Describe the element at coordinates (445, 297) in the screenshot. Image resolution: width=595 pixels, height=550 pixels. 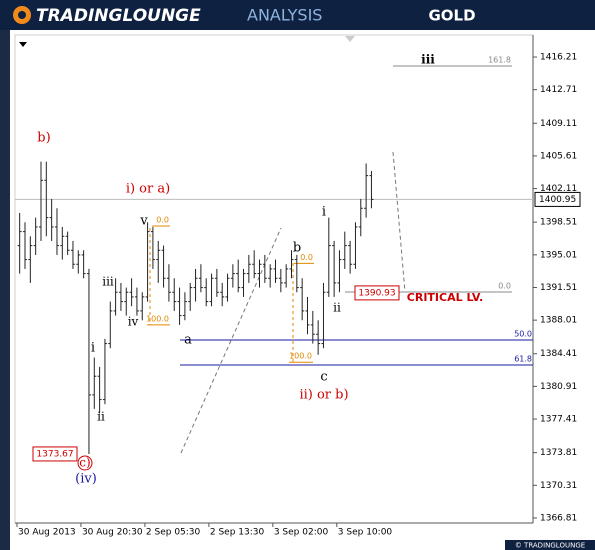
I see `critical-level: CRITICAL LV.` at that location.